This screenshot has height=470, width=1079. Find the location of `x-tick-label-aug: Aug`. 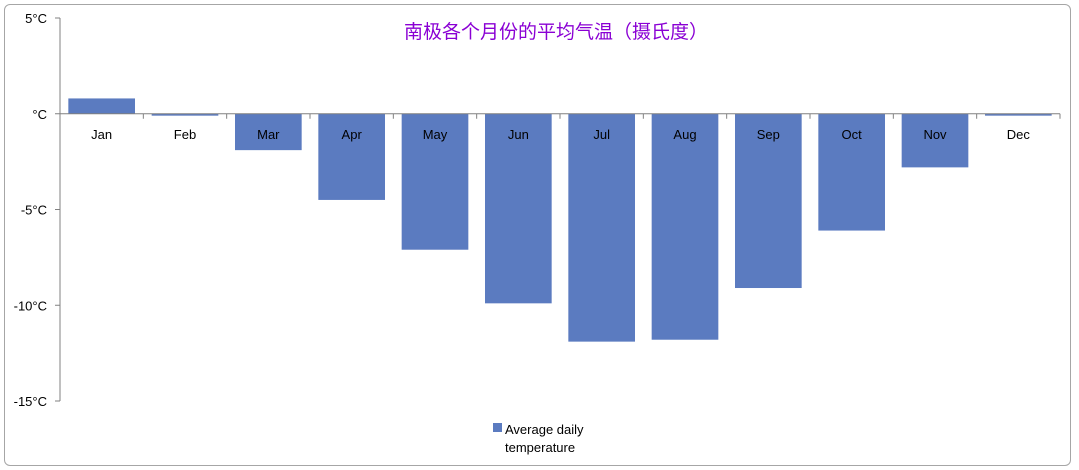

x-tick-label-aug: Aug is located at coordinates (684, 134).